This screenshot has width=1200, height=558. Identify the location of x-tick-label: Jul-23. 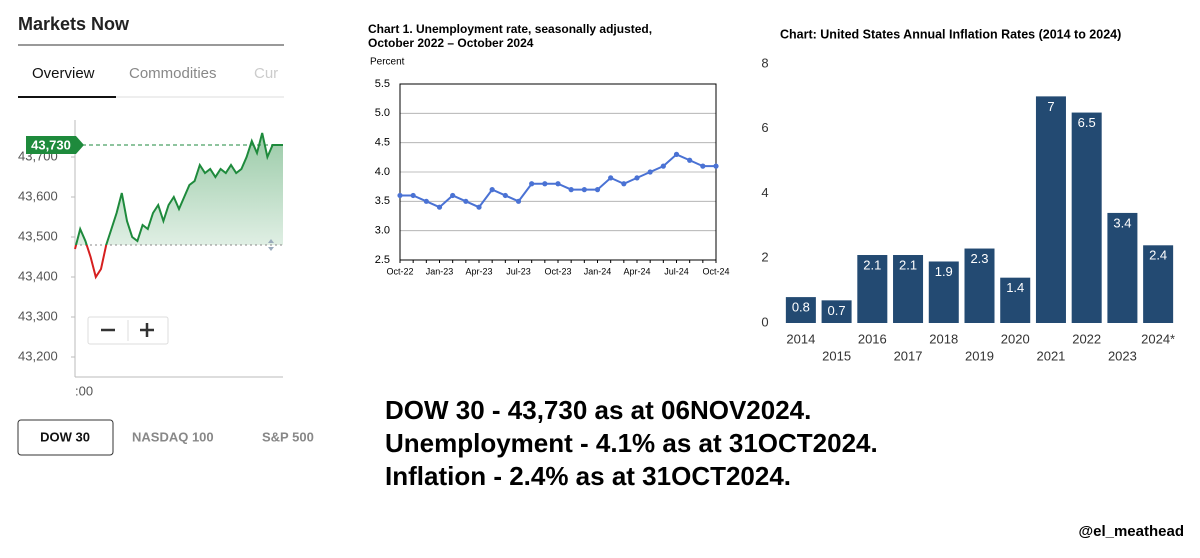
(518, 271).